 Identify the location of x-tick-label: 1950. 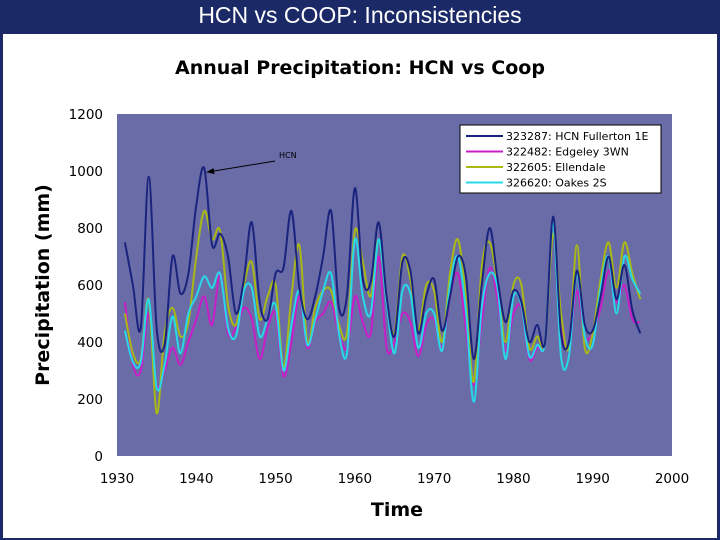
(275, 479).